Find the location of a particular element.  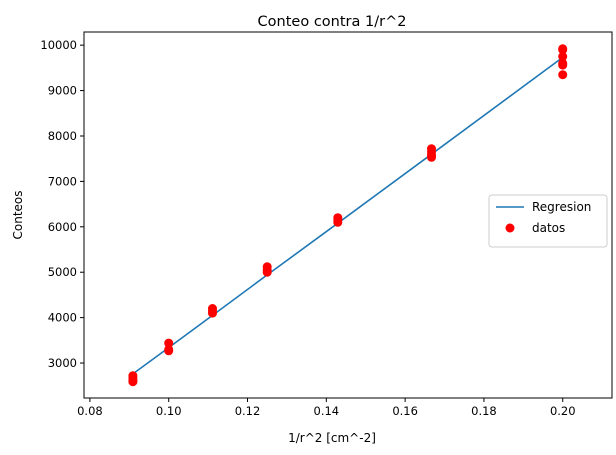

y-tick-label: 4000 is located at coordinates (62, 318).